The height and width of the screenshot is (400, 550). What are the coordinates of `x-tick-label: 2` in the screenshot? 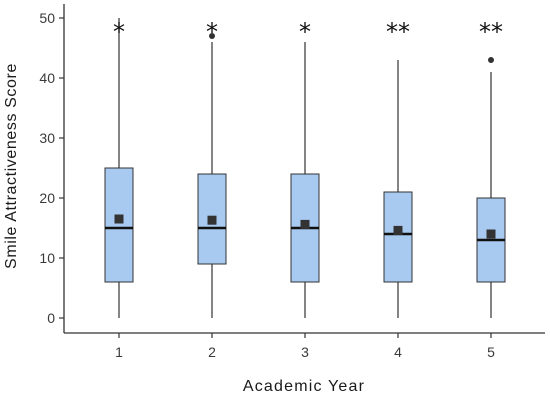 It's located at (212, 352).